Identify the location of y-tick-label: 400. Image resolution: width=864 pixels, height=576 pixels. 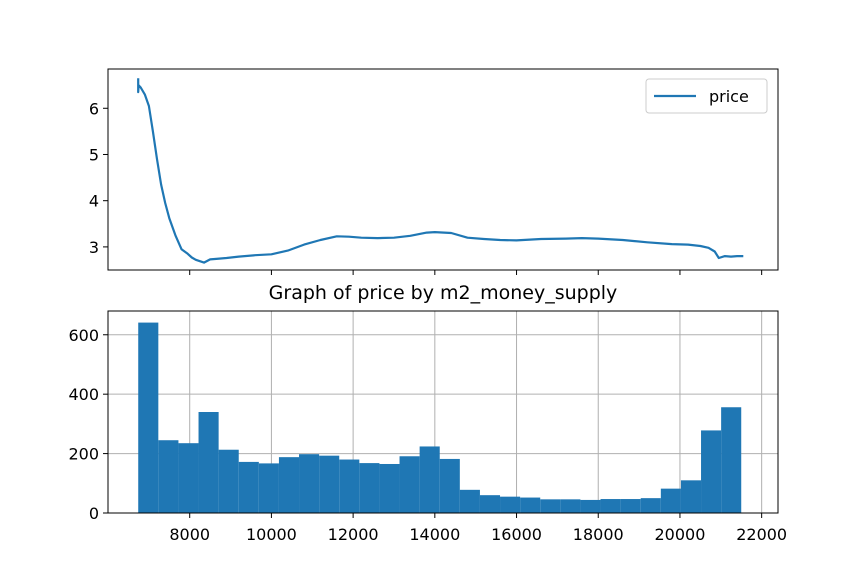
(83, 394).